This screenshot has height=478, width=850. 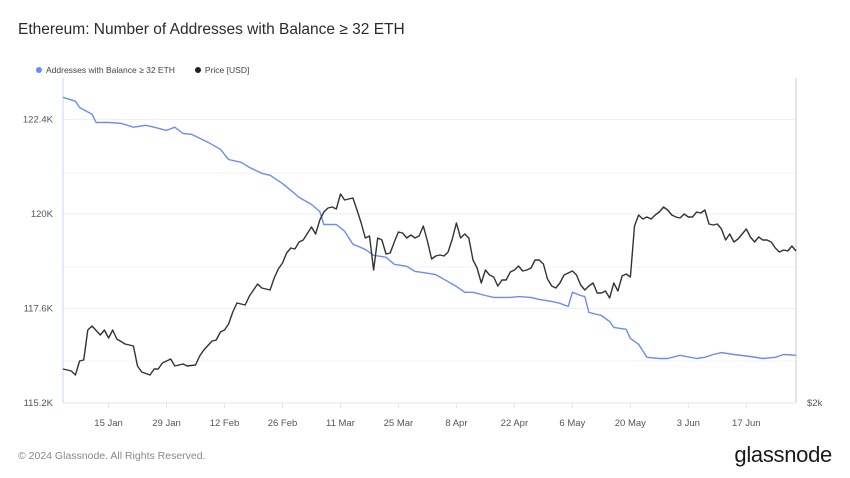 What do you see at coordinates (746, 423) in the screenshot?
I see `x-tick-label: 17 Jun` at bounding box center [746, 423].